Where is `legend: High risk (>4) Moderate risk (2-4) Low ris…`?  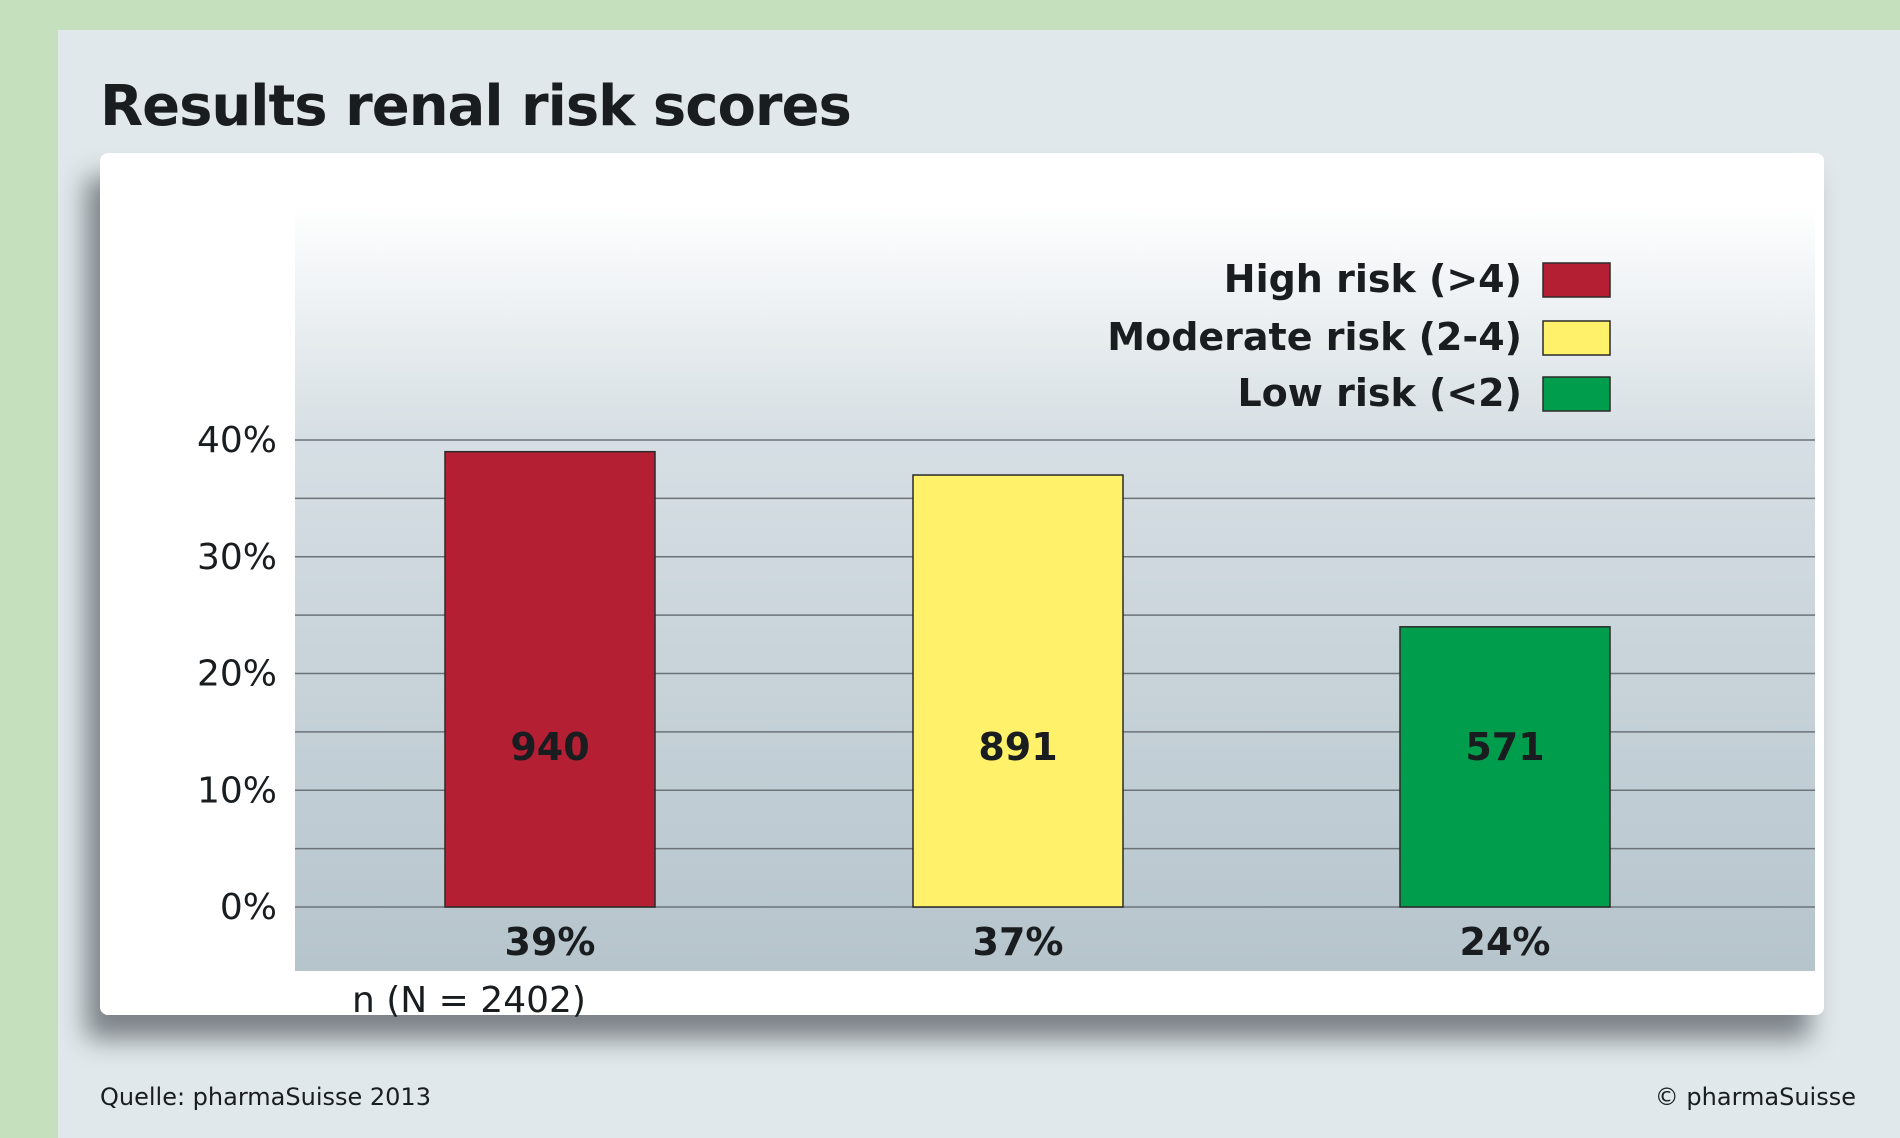 legend: High risk (>4) Moderate risk (2-4) Low ris… is located at coordinates (1359, 336).